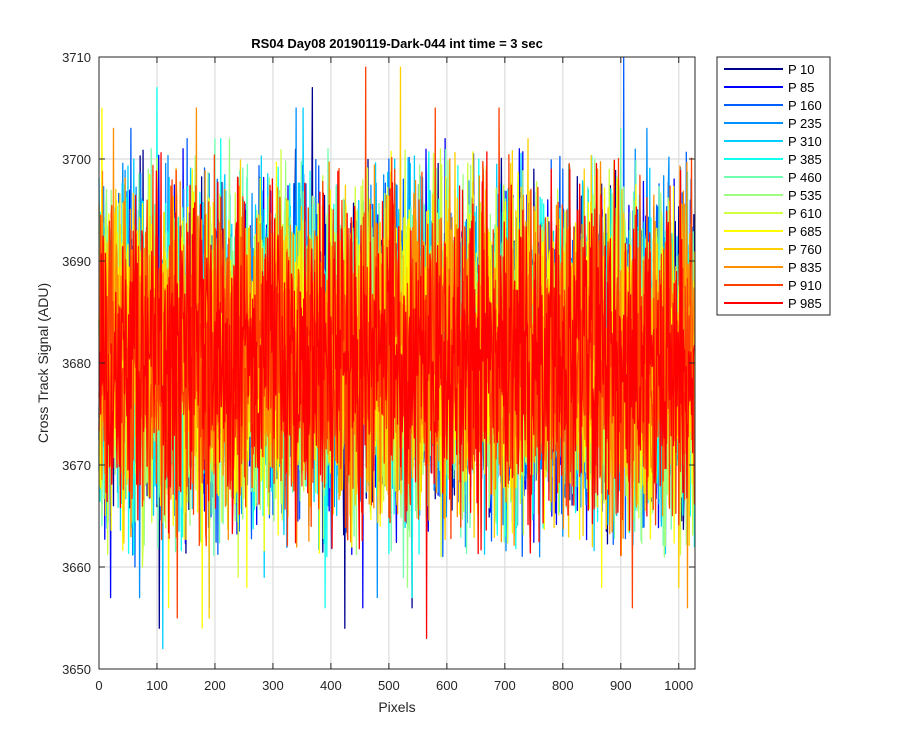 The height and width of the screenshot is (755, 900). What do you see at coordinates (157, 685) in the screenshot?
I see `x-tick-label: 100` at bounding box center [157, 685].